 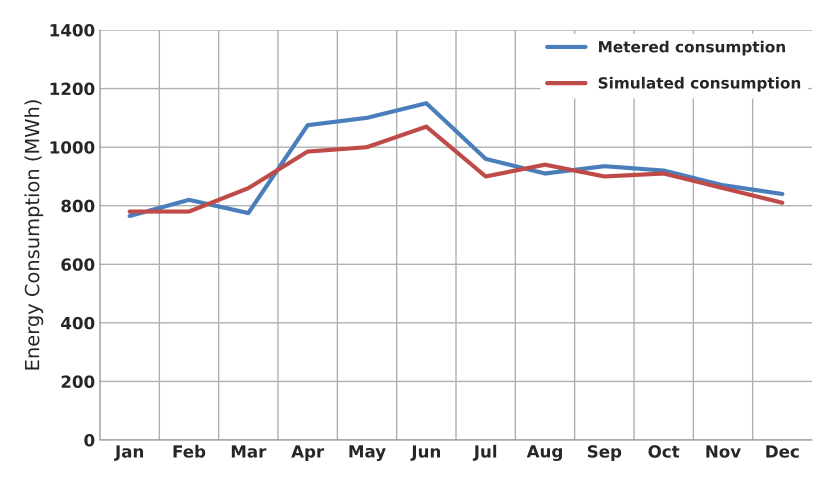 I want to click on legend-label: Metered consumption, so click(x=692, y=48).